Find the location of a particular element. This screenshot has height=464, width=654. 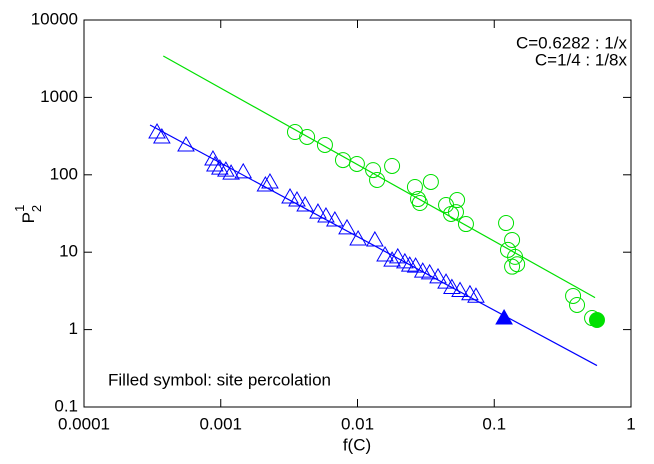

legend-entry: C=1/4 : 1/8x is located at coordinates (581, 59).